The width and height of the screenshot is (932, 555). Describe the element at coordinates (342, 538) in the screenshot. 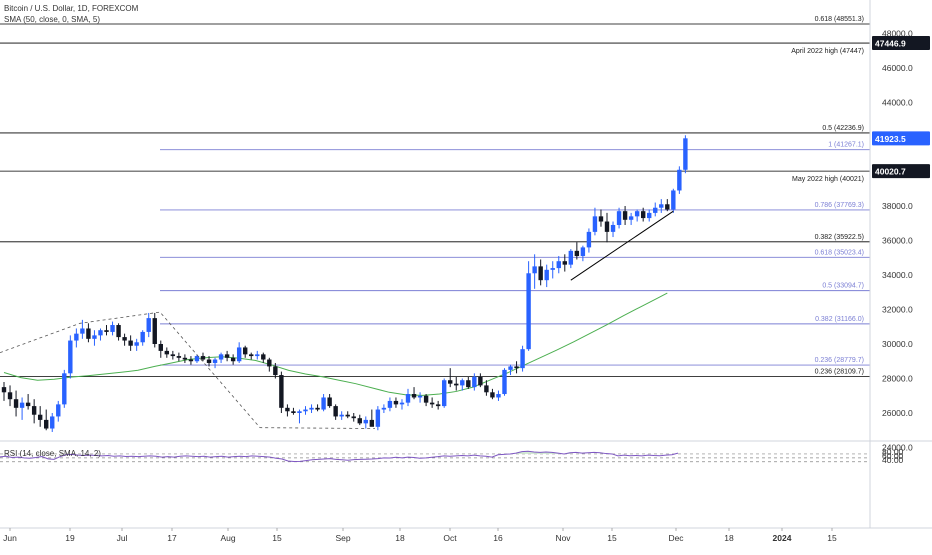

I see `time-tick-label: Sep` at that location.